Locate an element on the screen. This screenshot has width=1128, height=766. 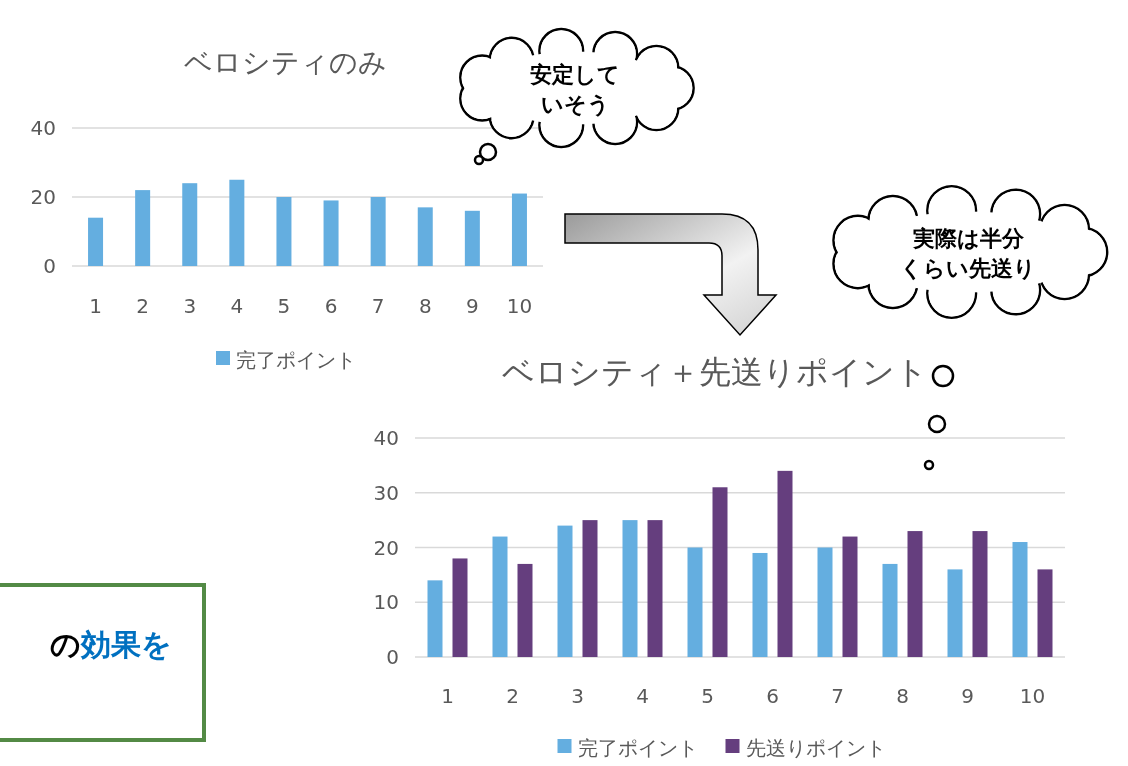
text: 安定していそう is located at coordinates (575, 89).